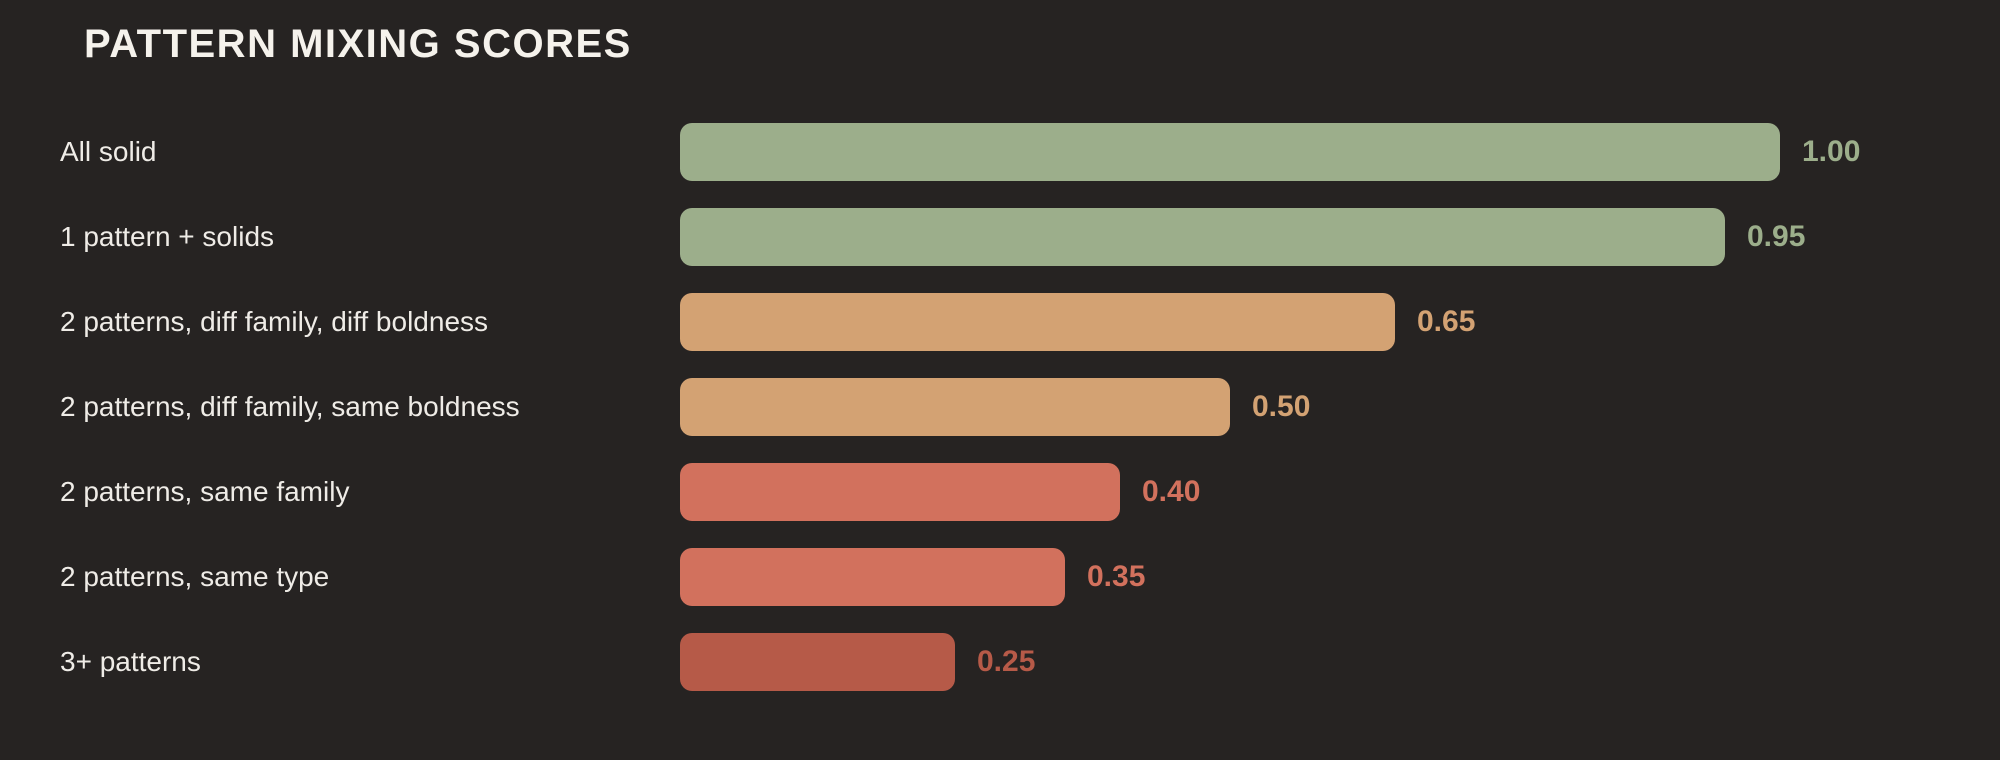  I want to click on category-label: All solid, so click(108, 151).